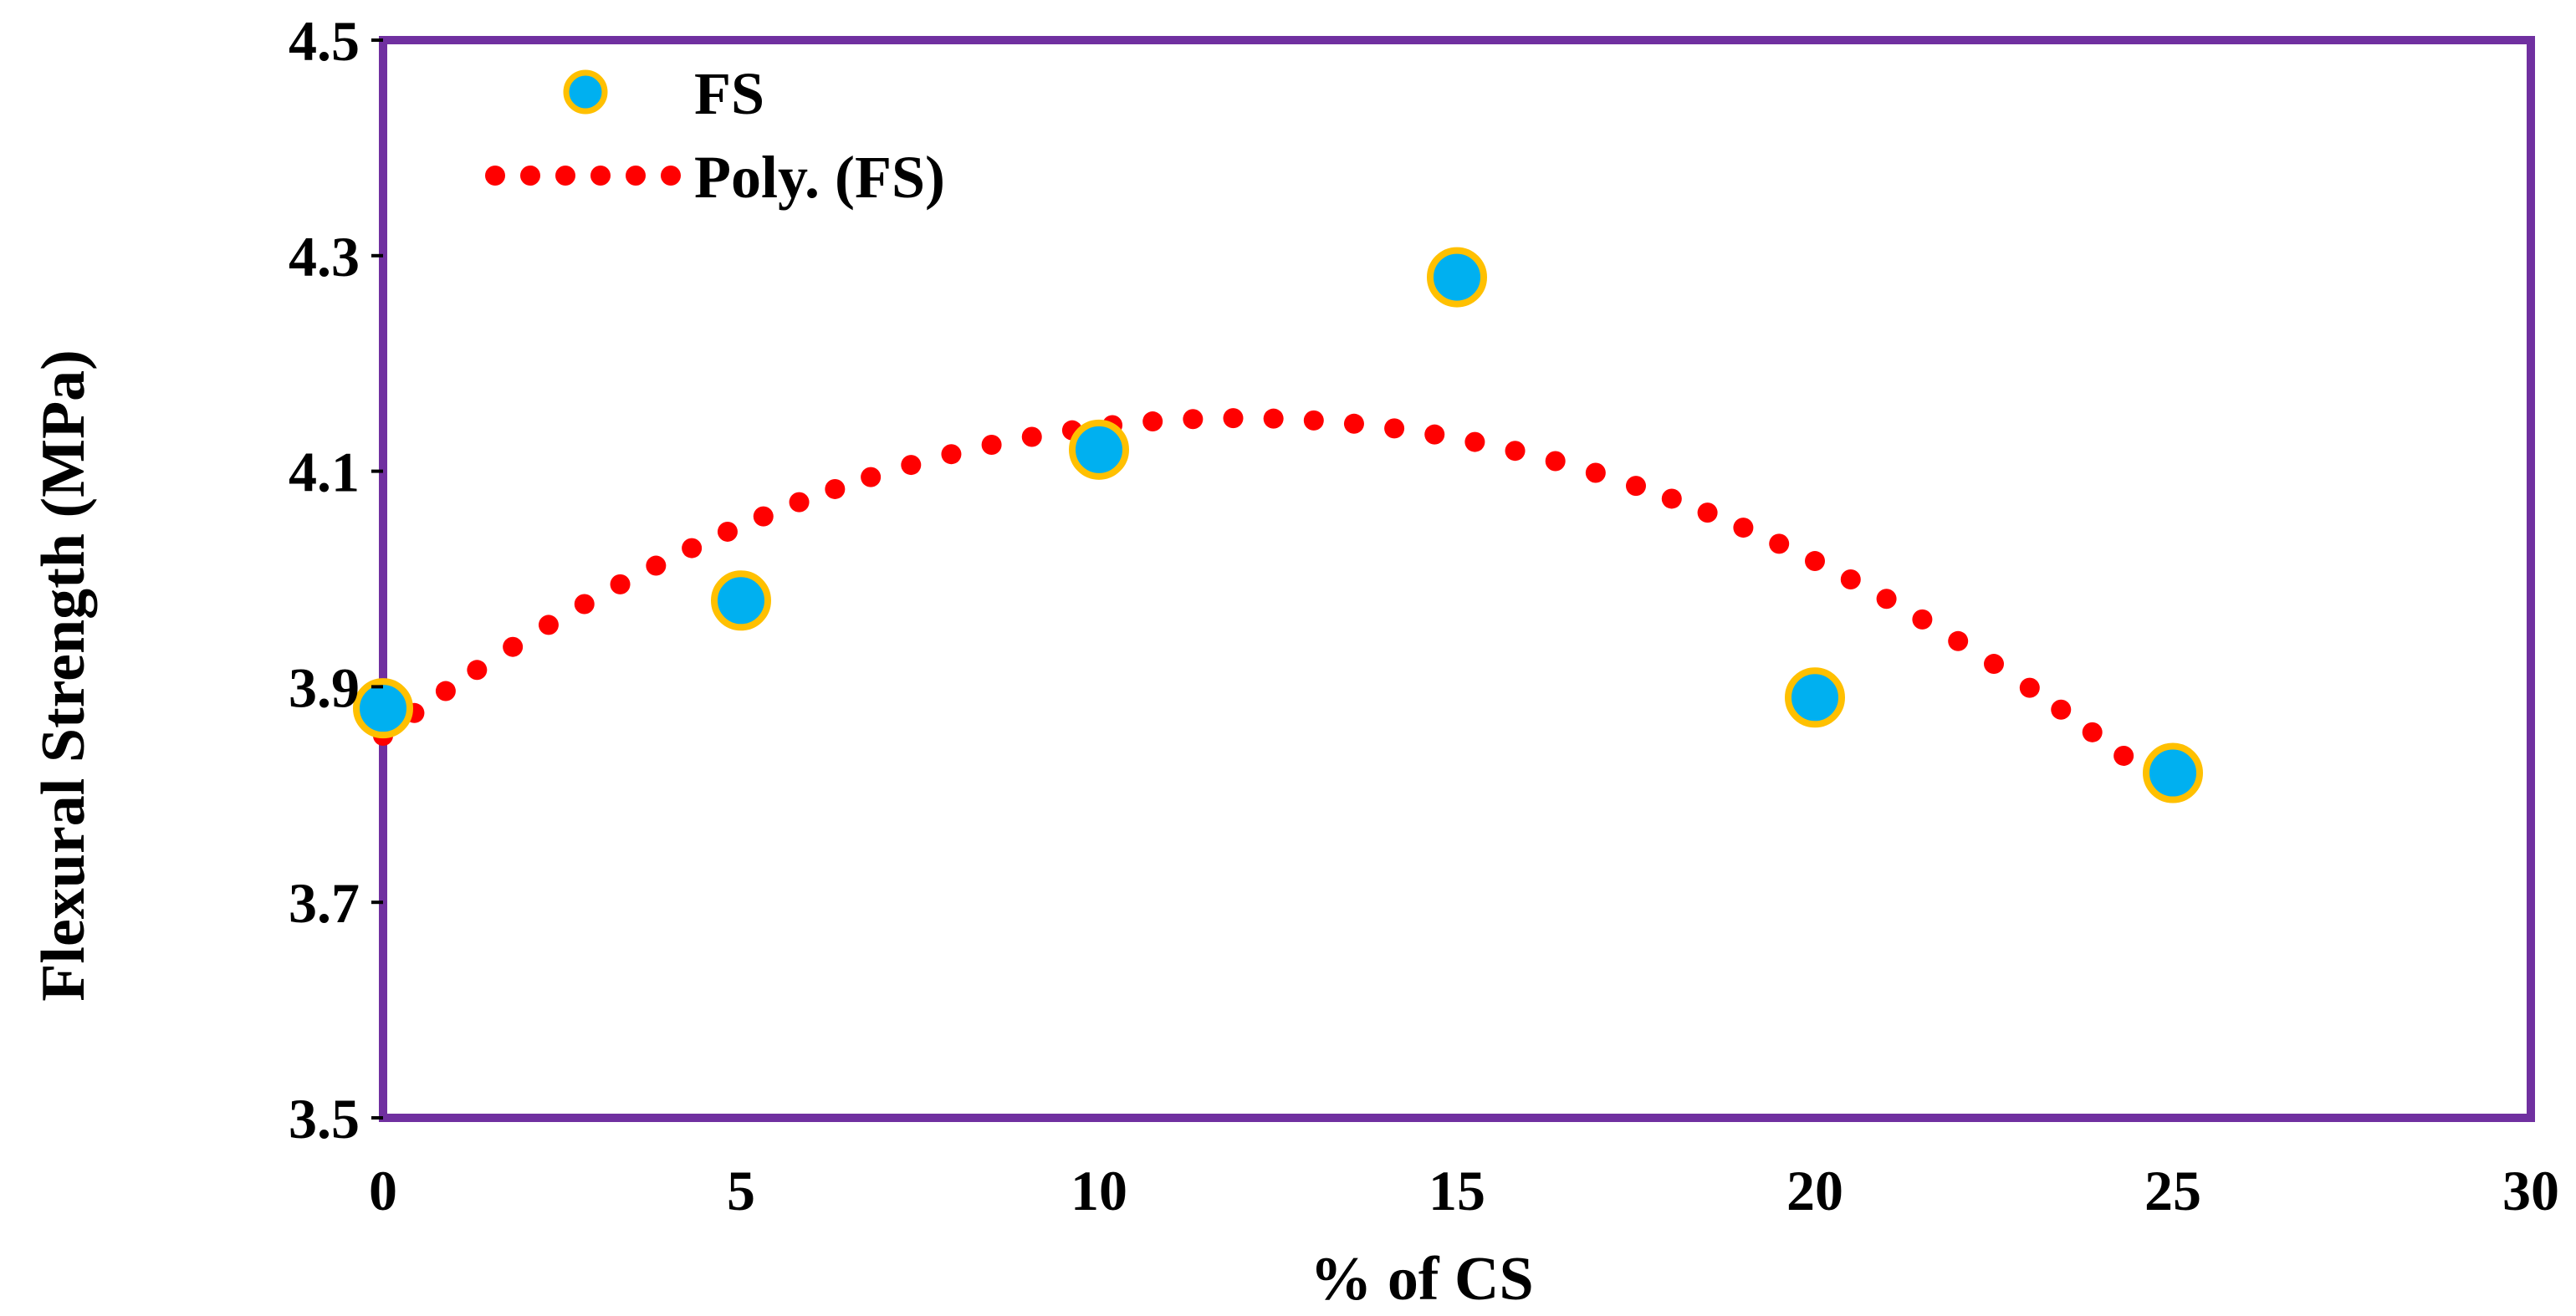  Describe the element at coordinates (63, 675) in the screenshot. I see `y-axis-label: Flexural Strength (MPa)` at that location.